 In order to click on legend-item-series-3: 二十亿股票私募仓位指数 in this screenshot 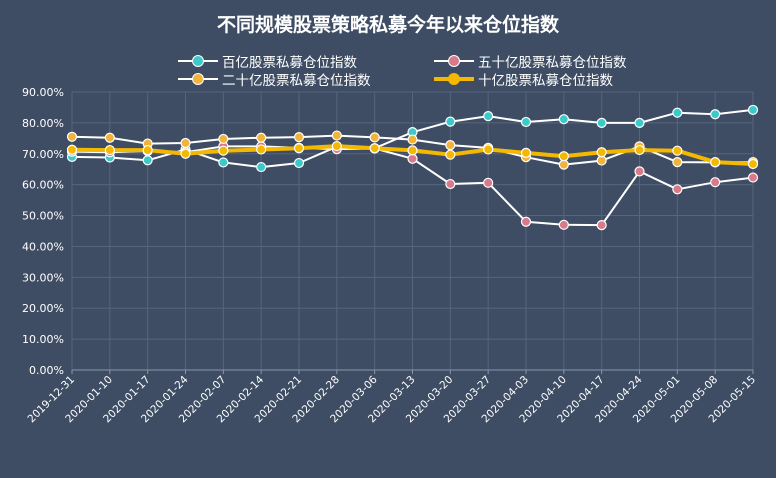, I will do `click(274, 80)`.